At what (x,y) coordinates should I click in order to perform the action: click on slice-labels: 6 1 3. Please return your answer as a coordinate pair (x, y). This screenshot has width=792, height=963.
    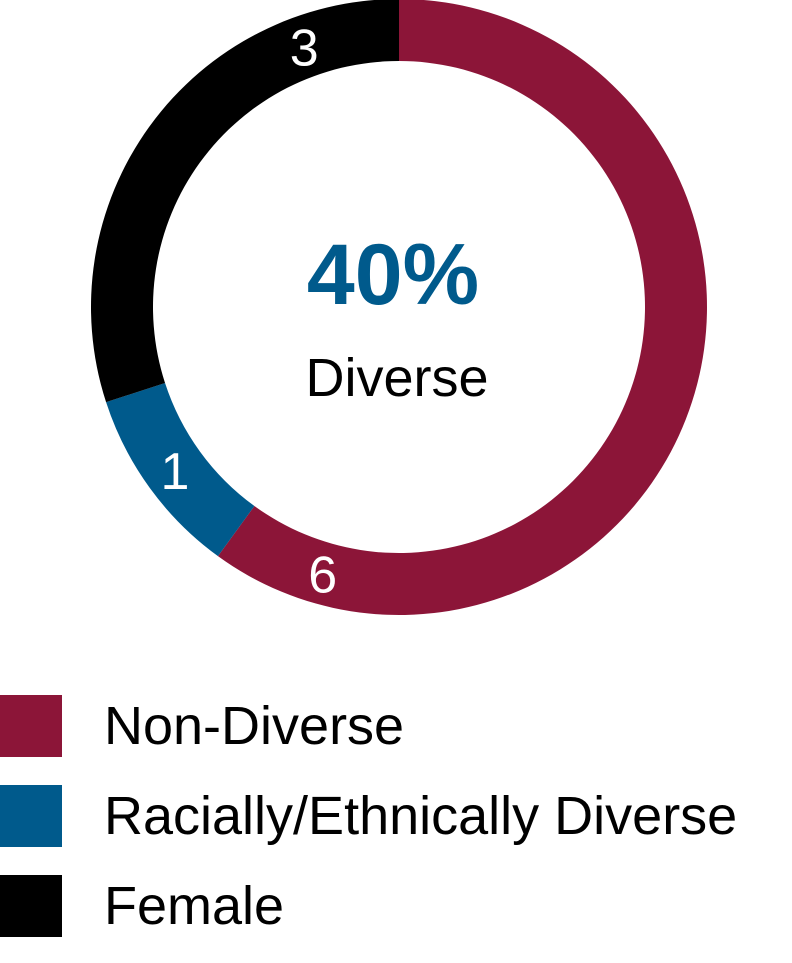
    Looking at the image, I should click on (248, 312).